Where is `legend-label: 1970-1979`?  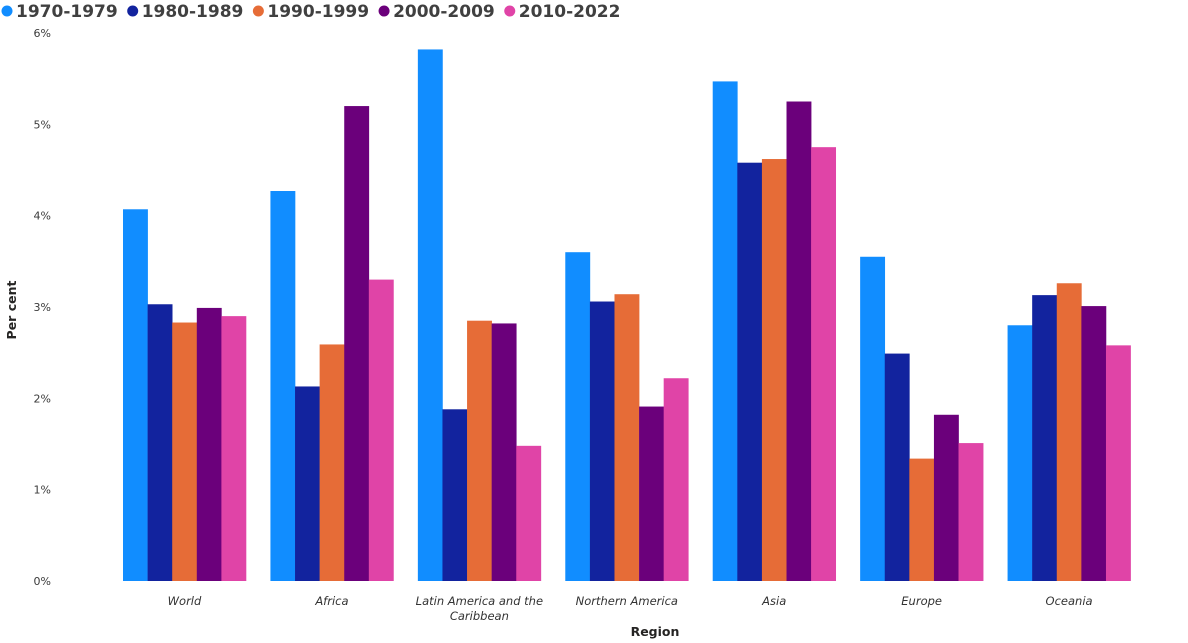 legend-label: 1970-1979 is located at coordinates (67, 12).